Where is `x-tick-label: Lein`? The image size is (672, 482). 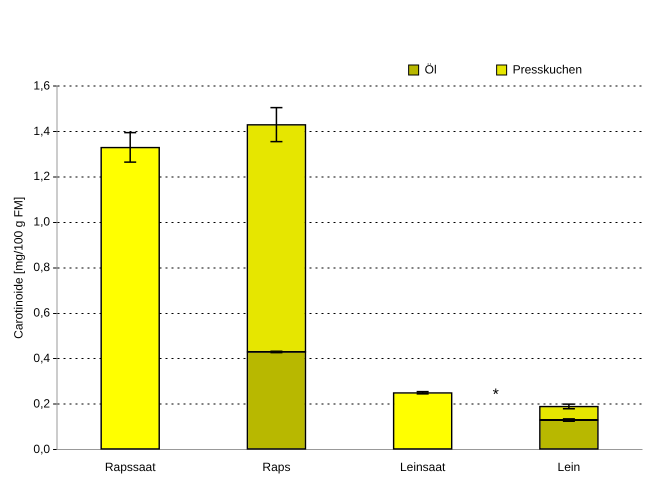
x-tick-label: Lein is located at coordinates (569, 467).